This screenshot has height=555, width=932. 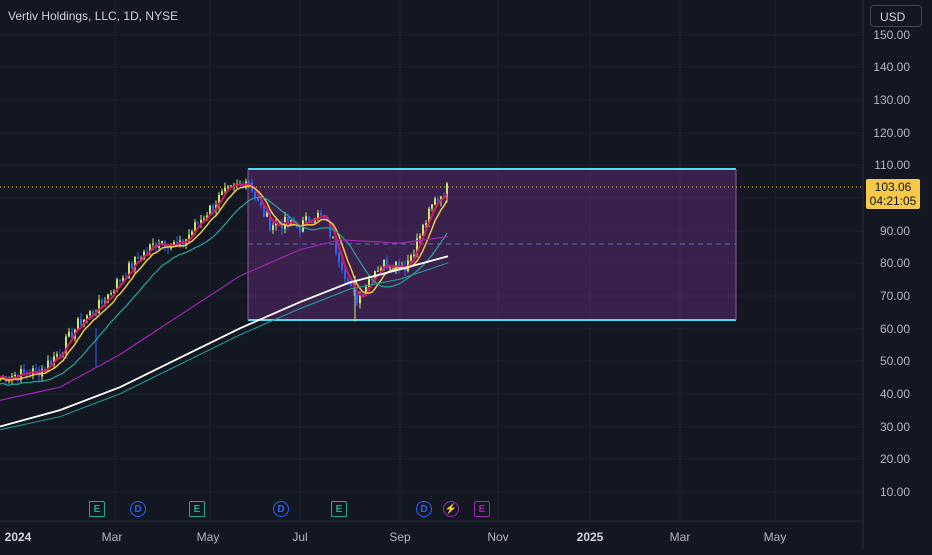 I want to click on price-axis-label: 30.00, so click(x=894, y=427).